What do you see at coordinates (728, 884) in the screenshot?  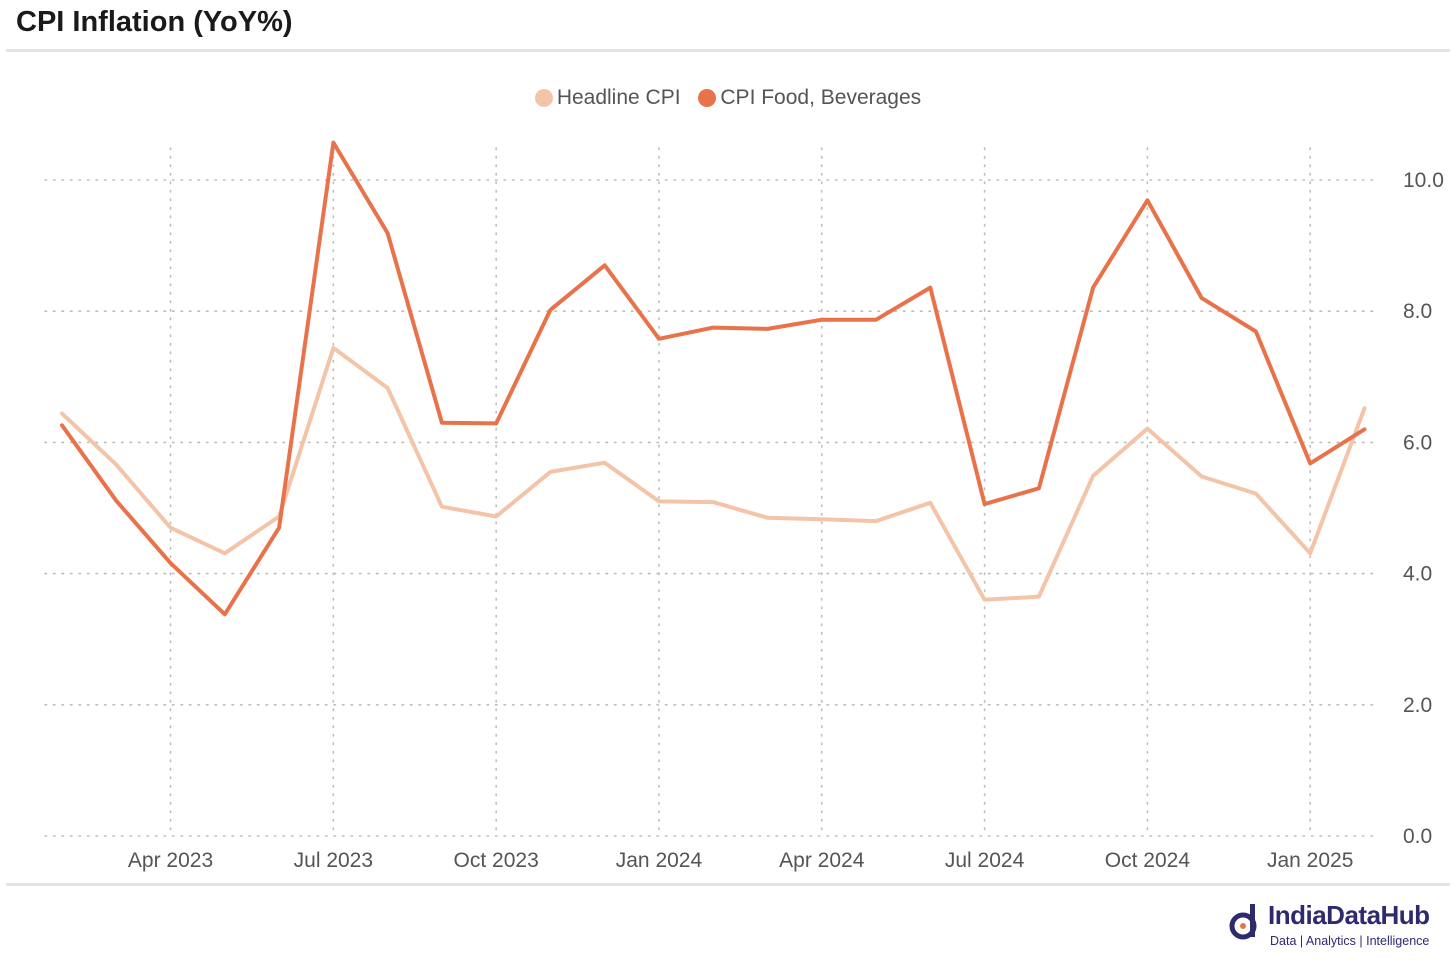 I see `bottom-divider` at bounding box center [728, 884].